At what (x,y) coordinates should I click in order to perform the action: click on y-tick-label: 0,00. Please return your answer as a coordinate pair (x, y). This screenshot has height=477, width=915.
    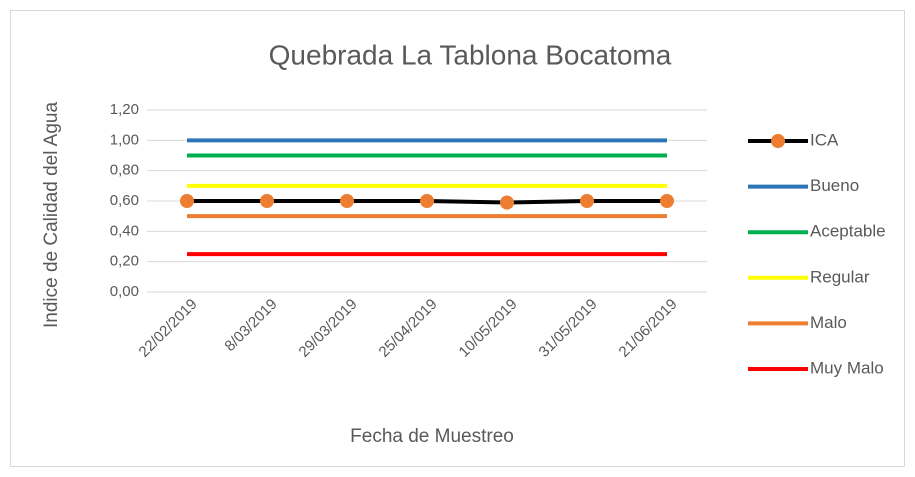
    Looking at the image, I should click on (124, 291).